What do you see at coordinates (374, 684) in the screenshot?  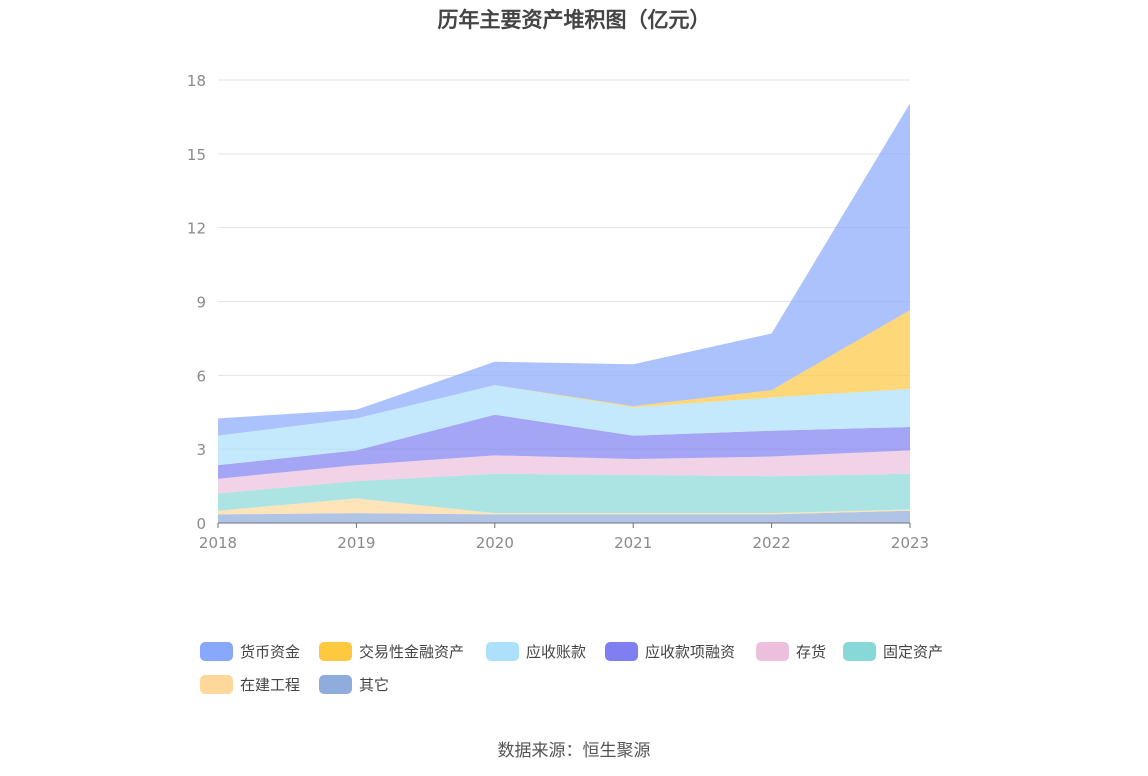 I see `legend-label: 其它` at bounding box center [374, 684].